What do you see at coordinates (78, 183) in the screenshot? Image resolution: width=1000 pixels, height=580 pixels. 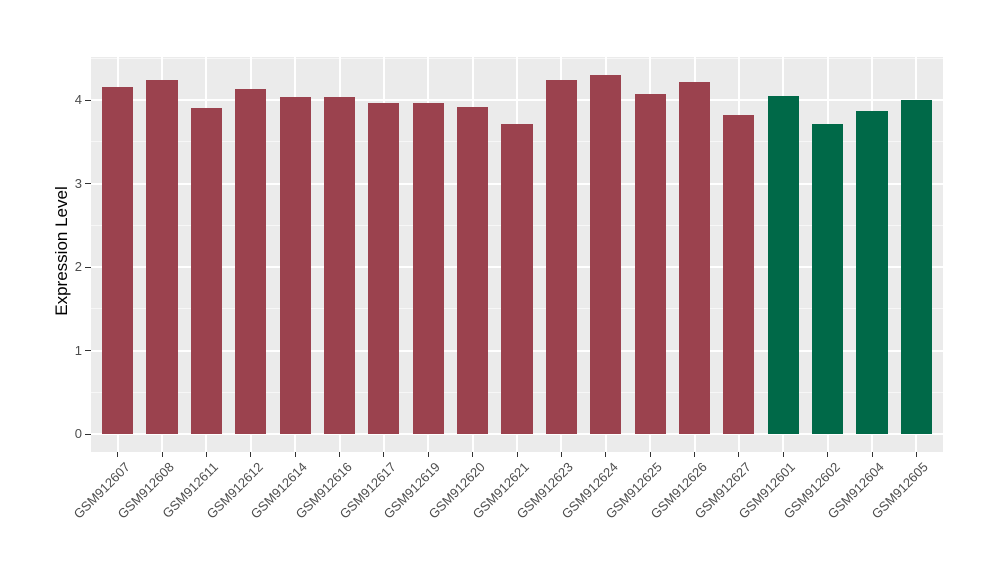 I see `y-tick-label: 3` at bounding box center [78, 183].